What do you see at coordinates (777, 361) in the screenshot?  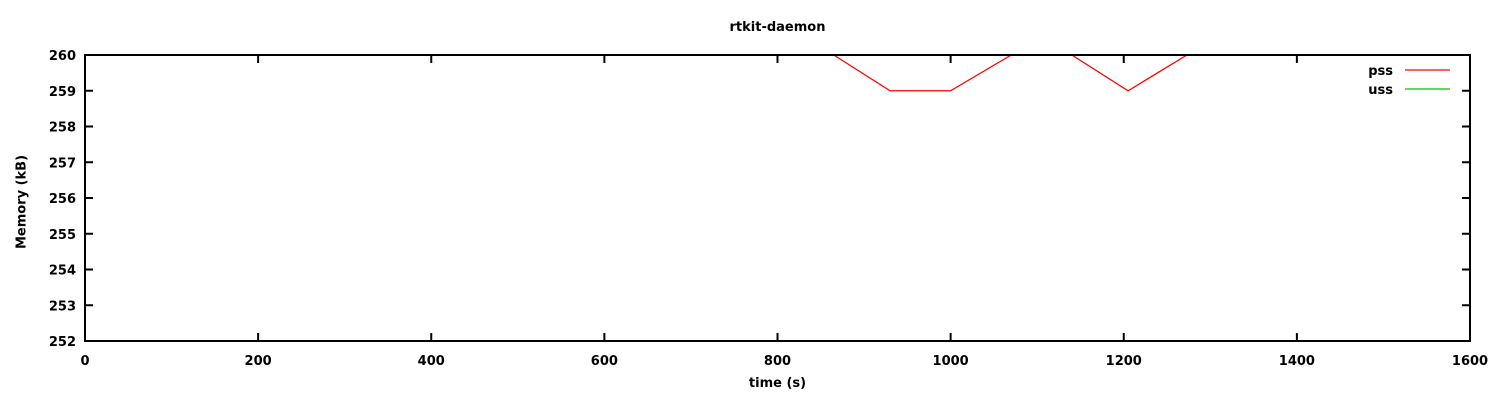 I see `x-tick-label: 800` at bounding box center [777, 361].